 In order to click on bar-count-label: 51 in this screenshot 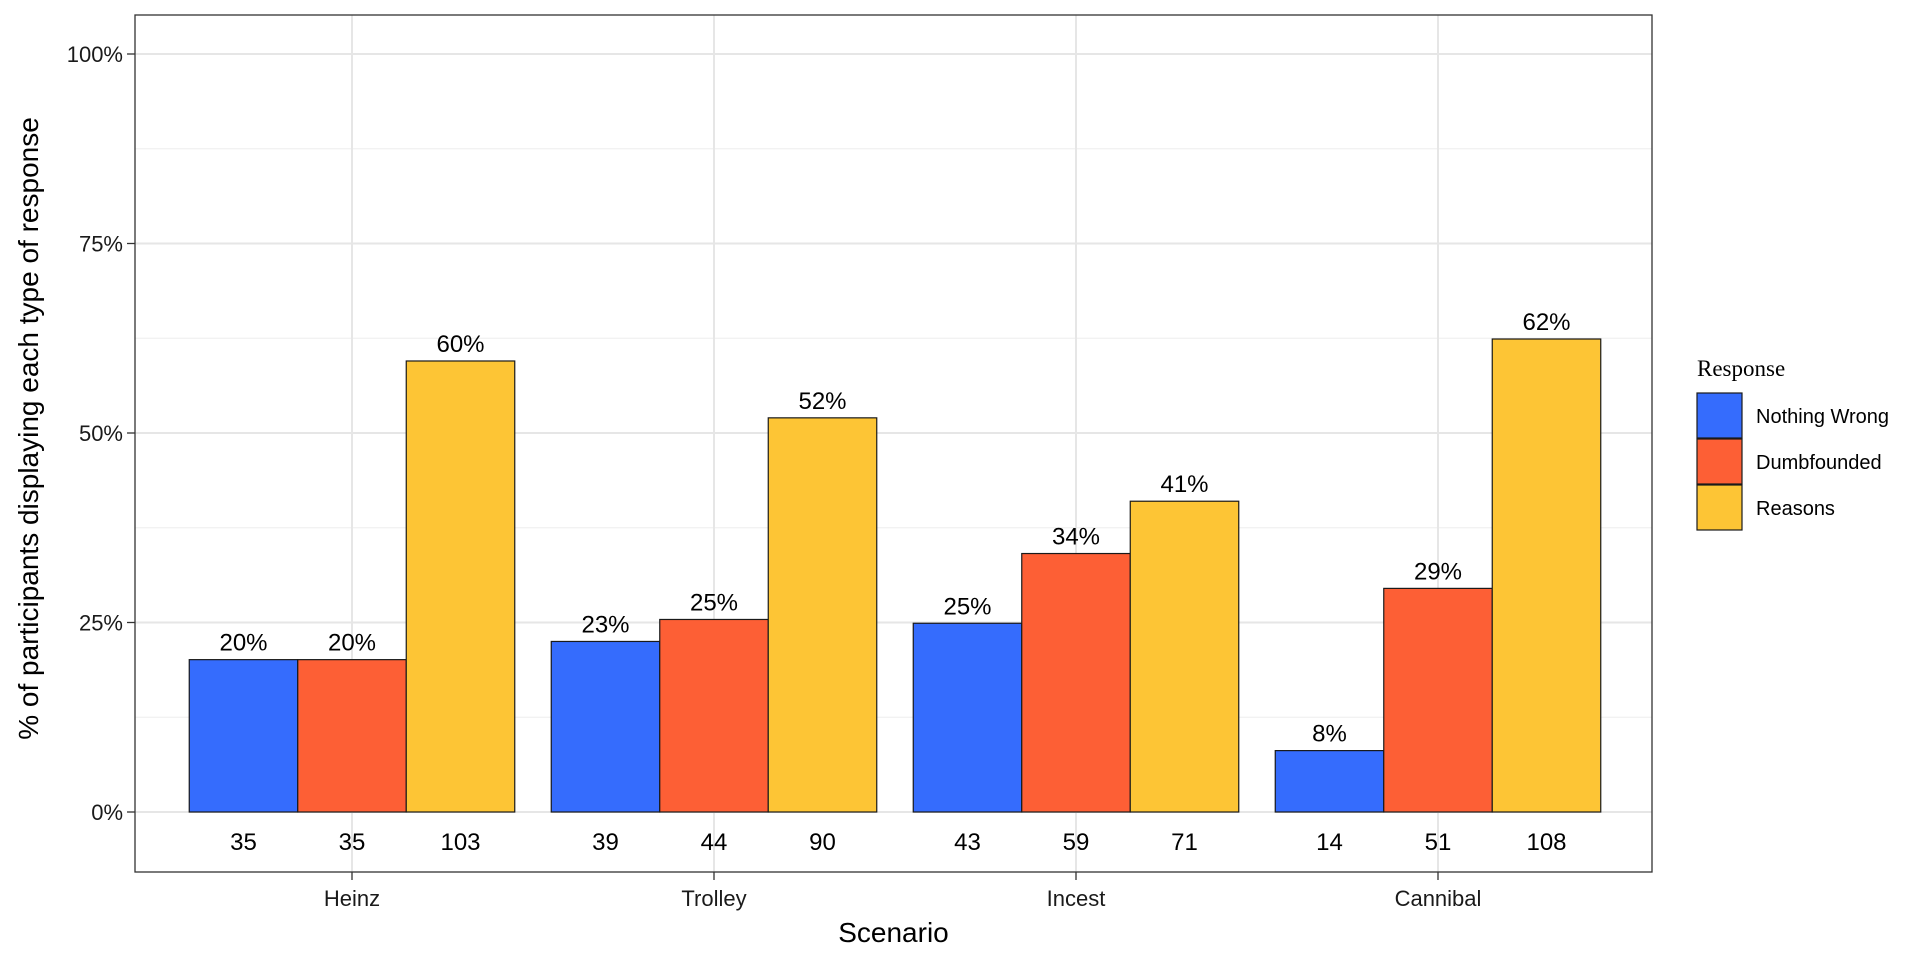, I will do `click(1438, 842)`.